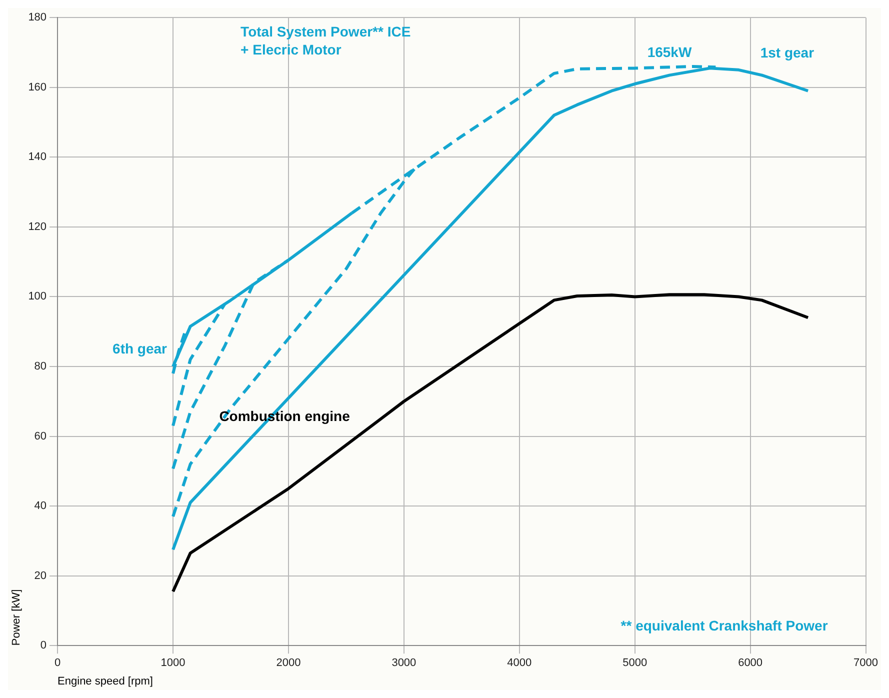  What do you see at coordinates (787, 52) in the screenshot?
I see `annotation: 1st gear` at bounding box center [787, 52].